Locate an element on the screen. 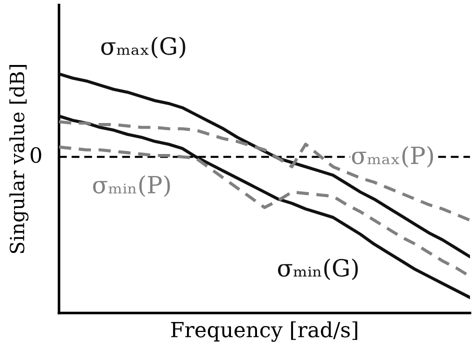  series-label: σₘₐₓ(P) is located at coordinates (392, 157).